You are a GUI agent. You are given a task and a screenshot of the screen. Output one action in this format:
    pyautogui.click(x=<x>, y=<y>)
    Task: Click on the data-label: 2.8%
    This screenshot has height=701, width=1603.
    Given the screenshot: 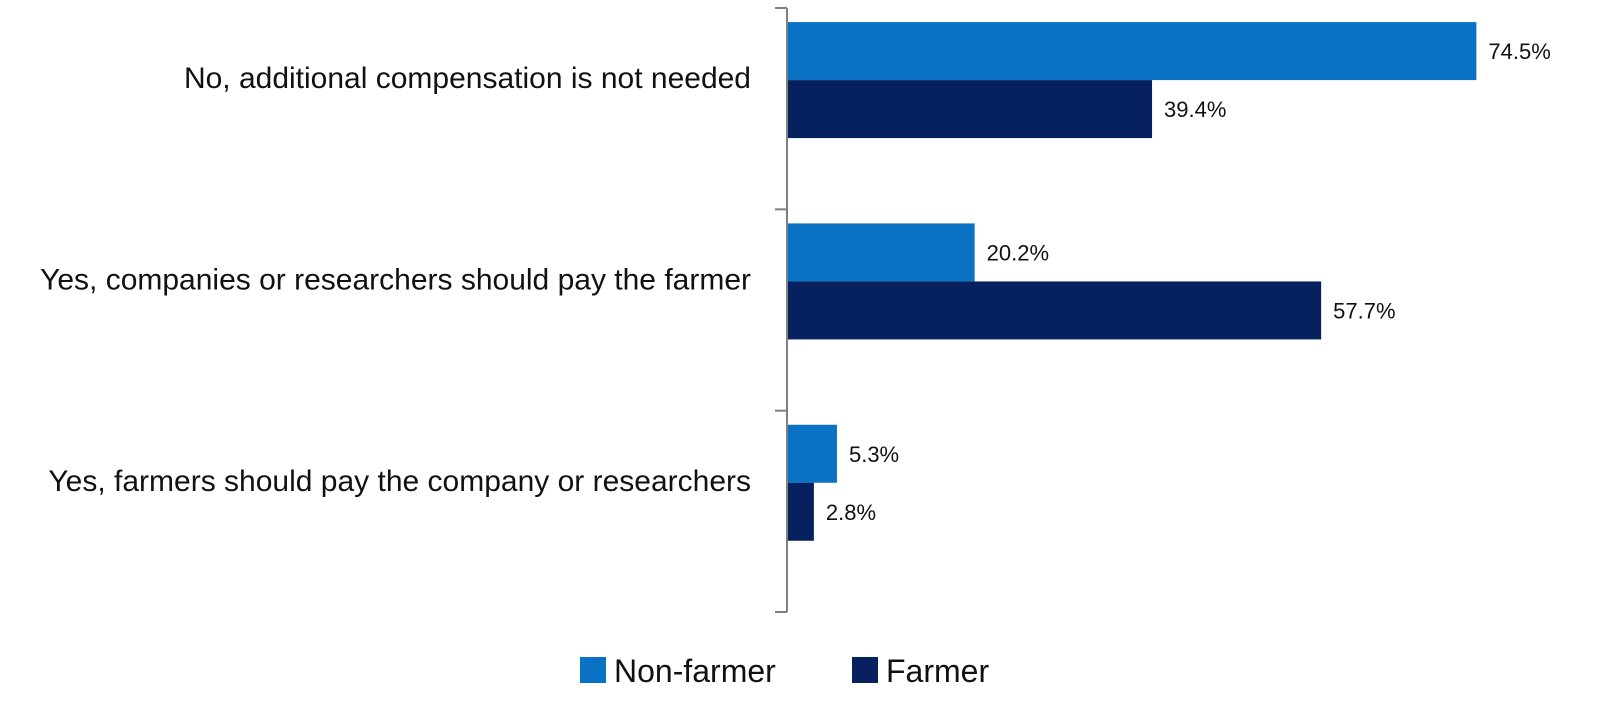 What is the action you would take?
    pyautogui.click(x=851, y=512)
    